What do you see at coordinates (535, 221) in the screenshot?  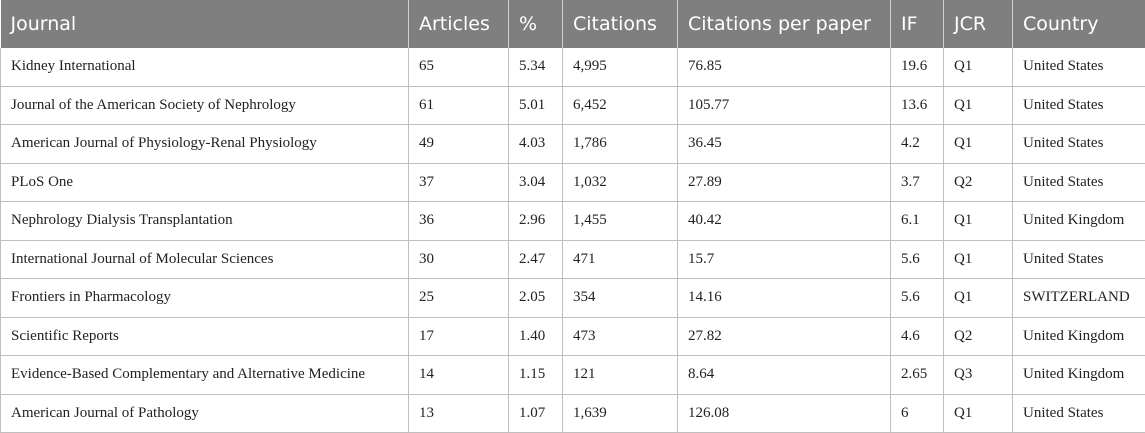 I see `cell-percent: 2.96` at bounding box center [535, 221].